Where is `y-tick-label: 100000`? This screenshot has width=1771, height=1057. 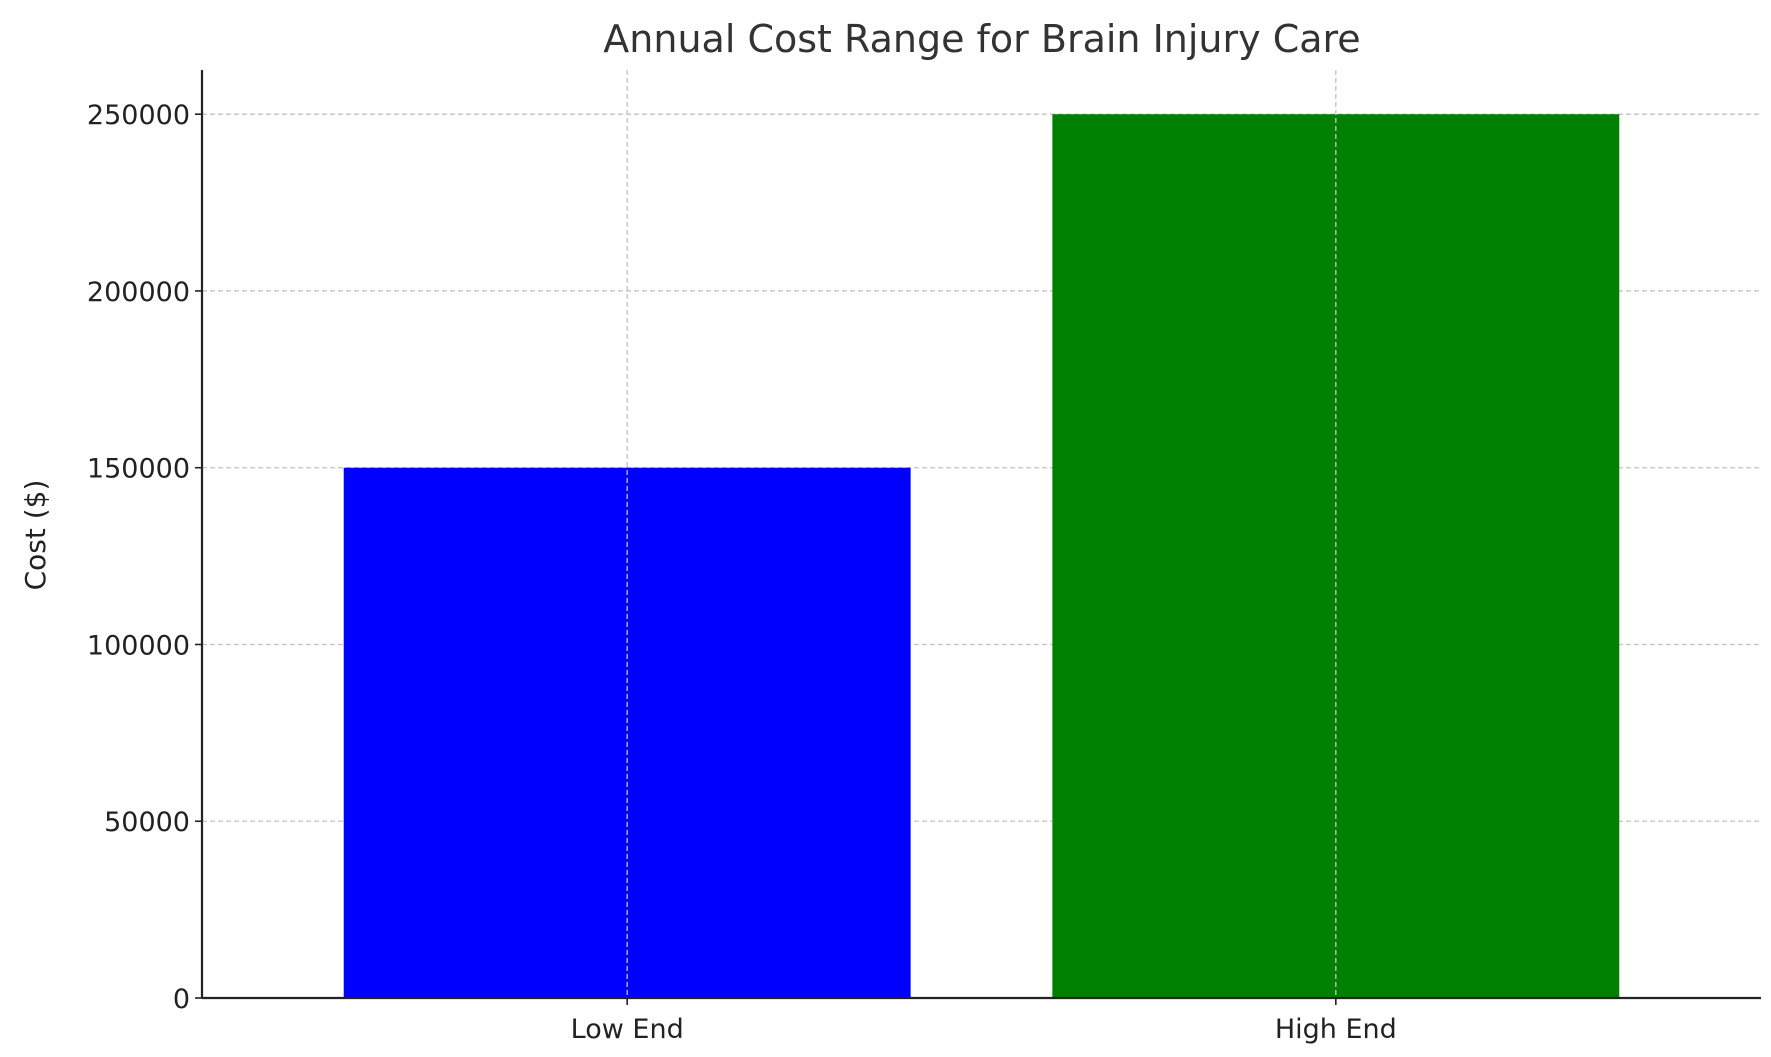 y-tick-label: 100000 is located at coordinates (138, 645).